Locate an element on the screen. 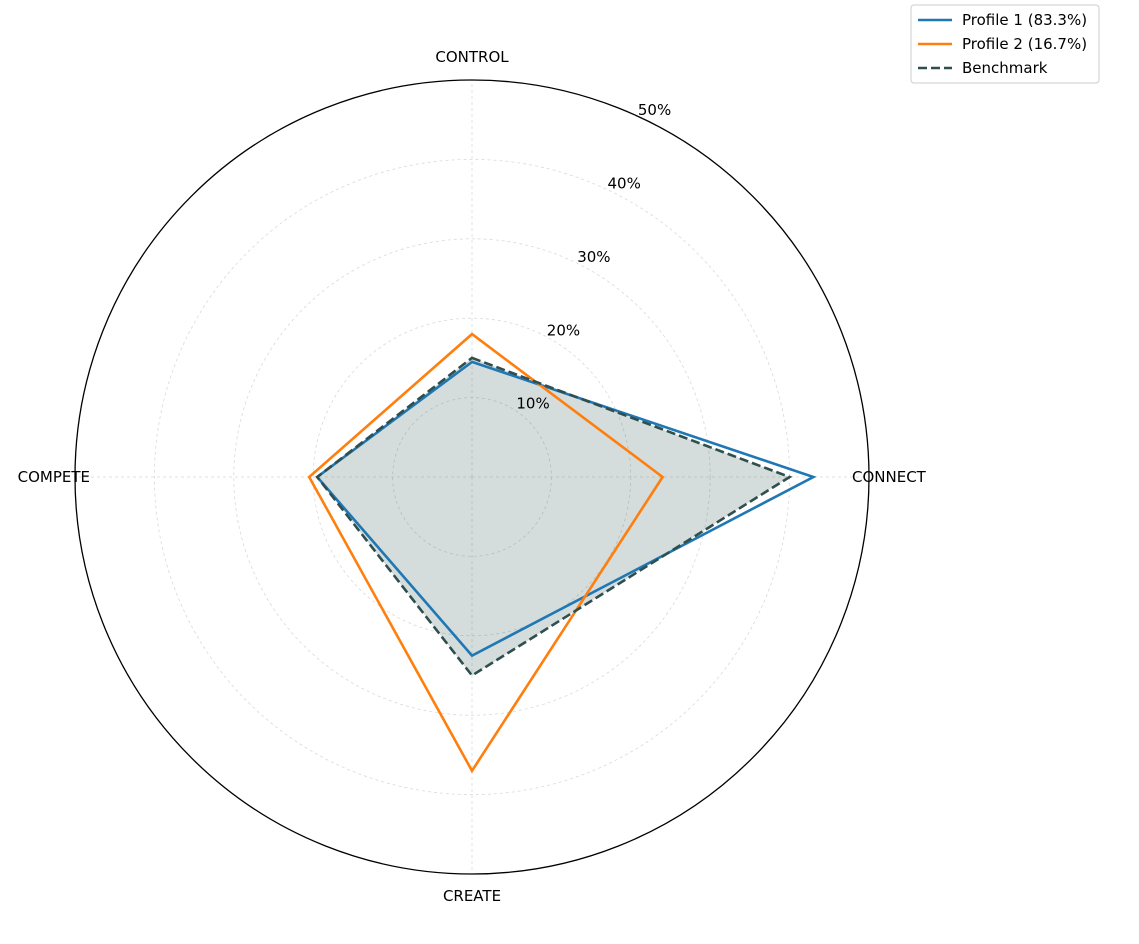 The height and width of the screenshot is (944, 1139). r-tick-label-30: 30% is located at coordinates (593, 257).